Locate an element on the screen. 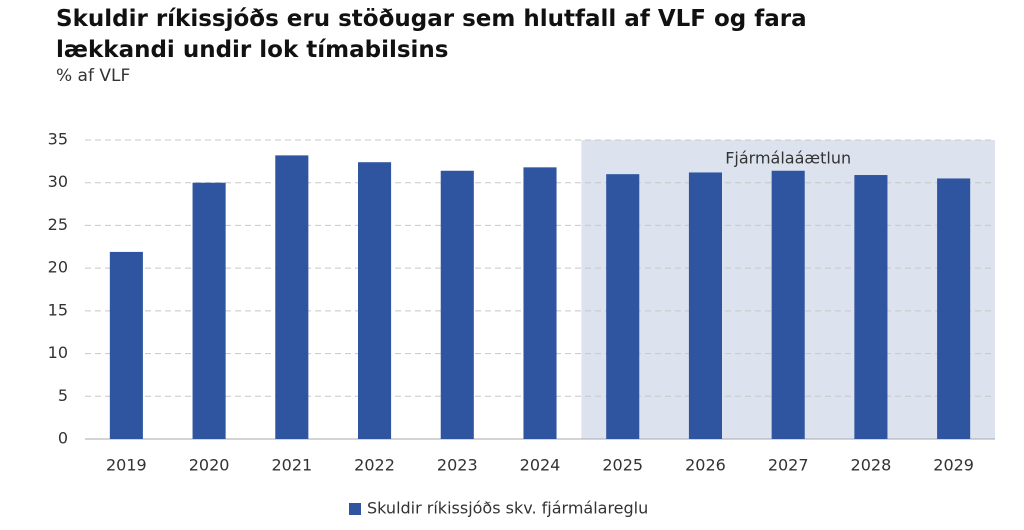 This screenshot has height=530, width=1024. y-tick-label: 15 is located at coordinates (58, 309).